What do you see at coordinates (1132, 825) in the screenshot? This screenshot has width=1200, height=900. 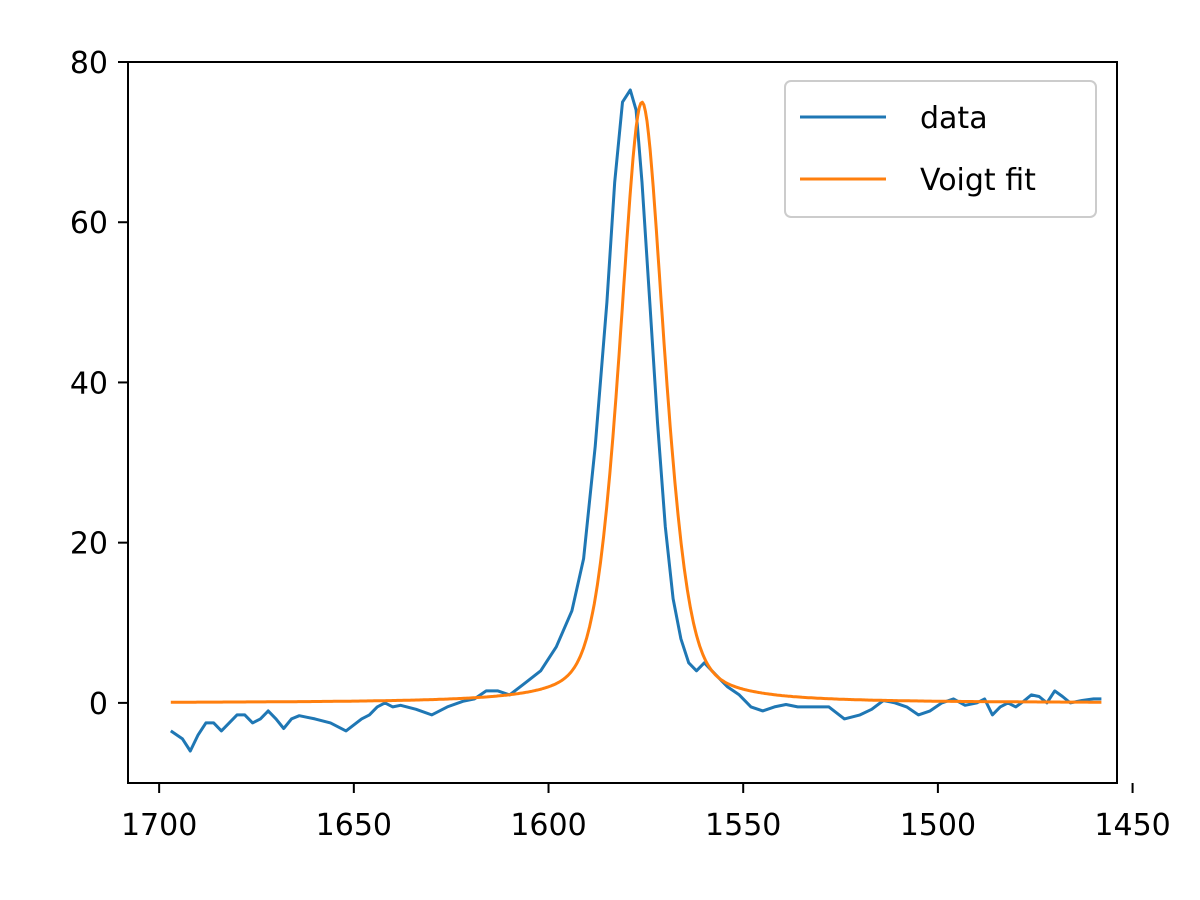 I see `x-tick-label: 1450` at bounding box center [1132, 825].